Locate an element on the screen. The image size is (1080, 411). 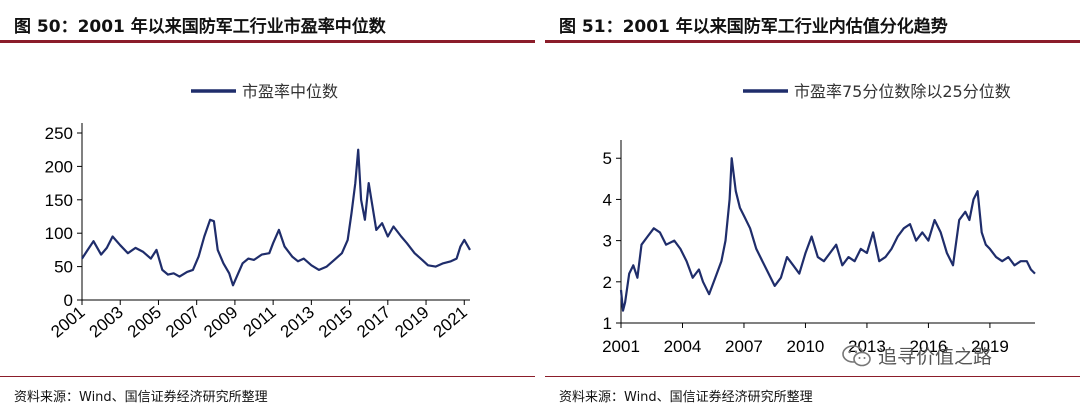
chart-title: 图 50：2001 年以来国防军工行业市盈率中位数 is located at coordinates (200, 27).